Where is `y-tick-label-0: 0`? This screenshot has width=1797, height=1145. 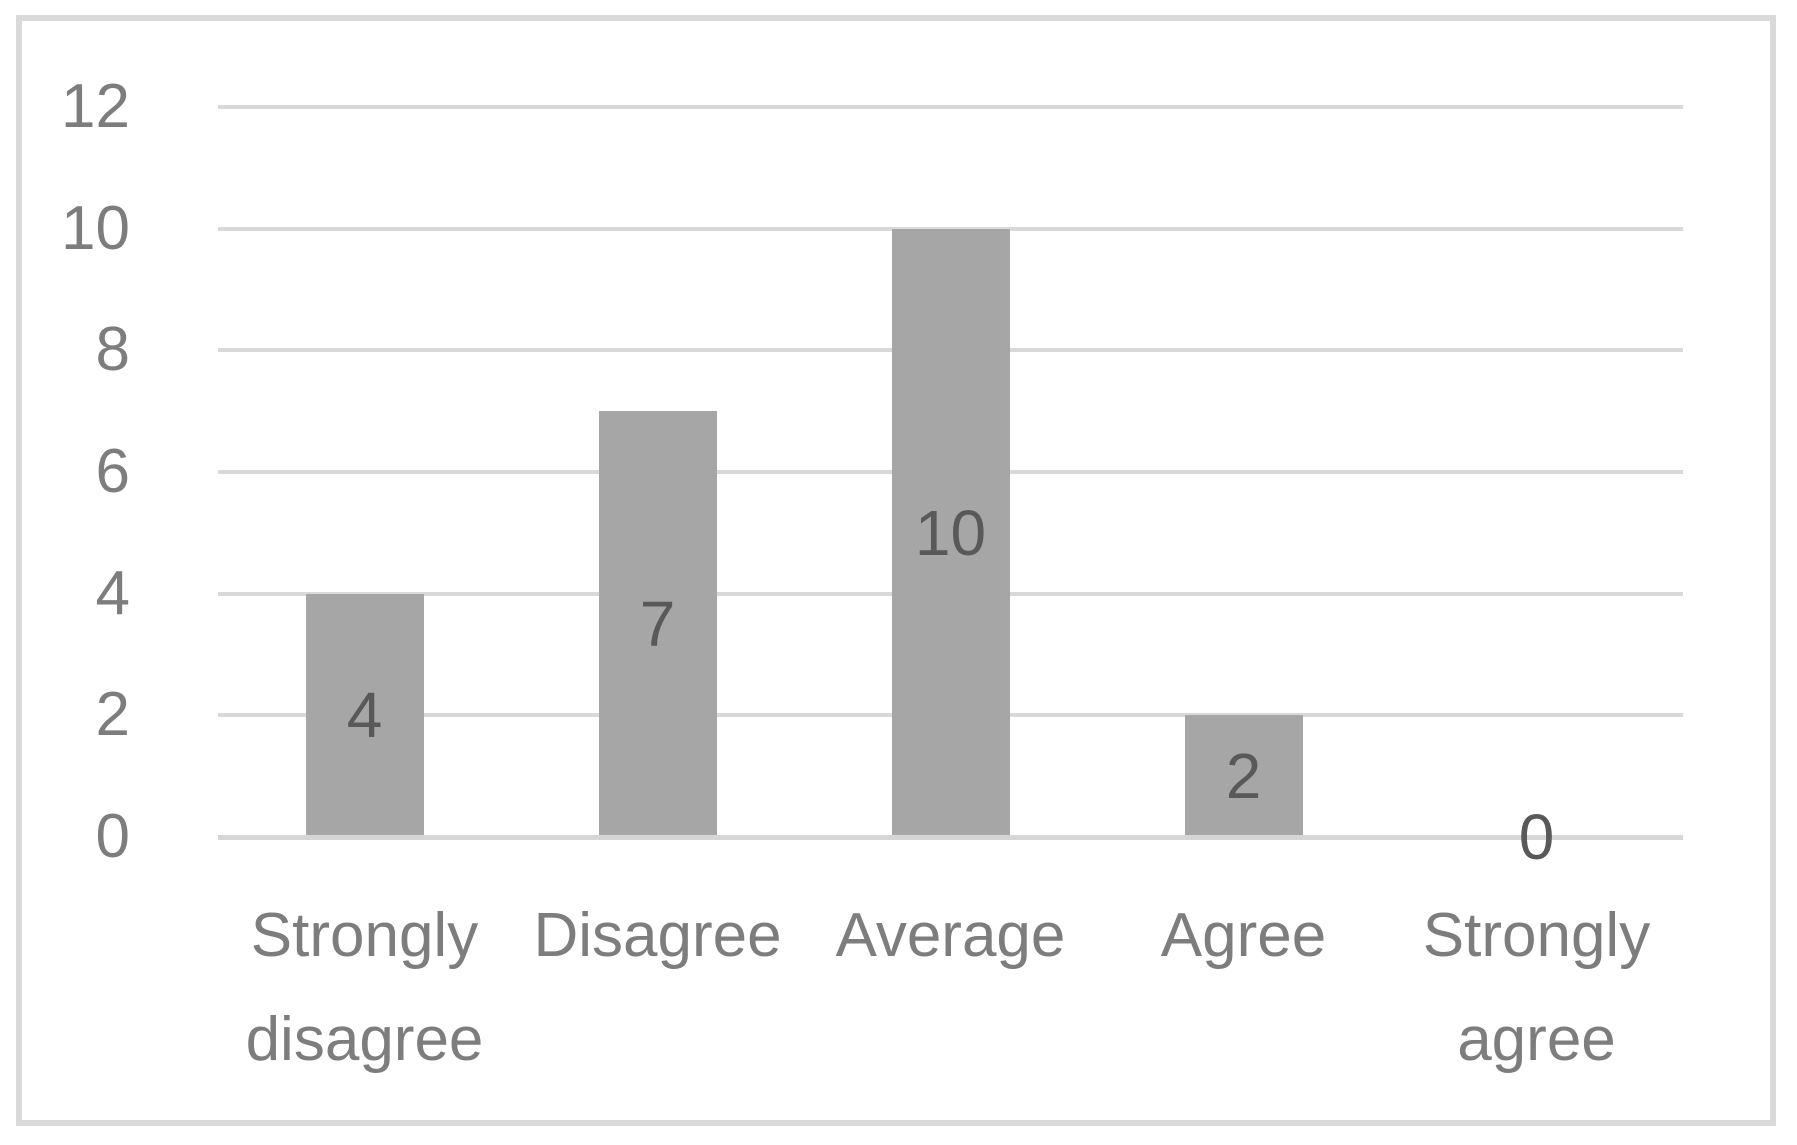
y-tick-label-0: 0 is located at coordinates (112, 836).